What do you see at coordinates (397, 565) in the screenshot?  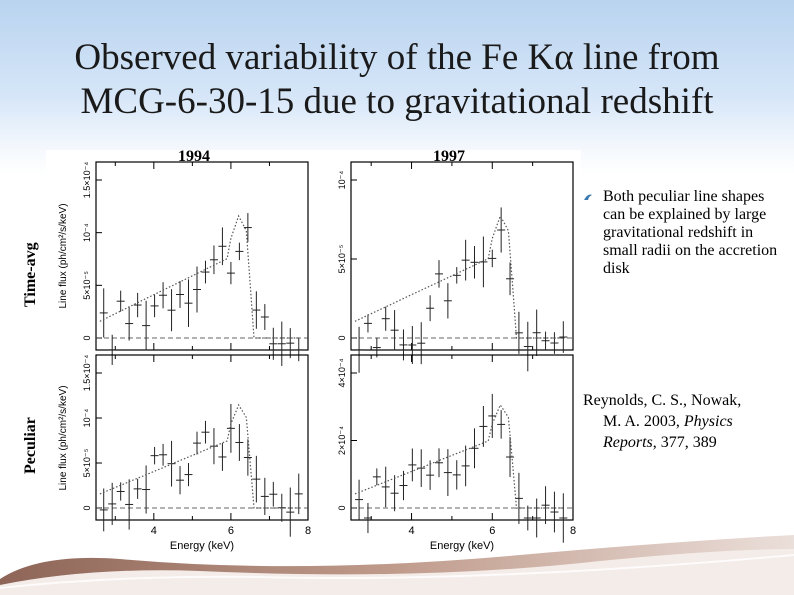 I see `decorative-wave-footer` at bounding box center [397, 565].